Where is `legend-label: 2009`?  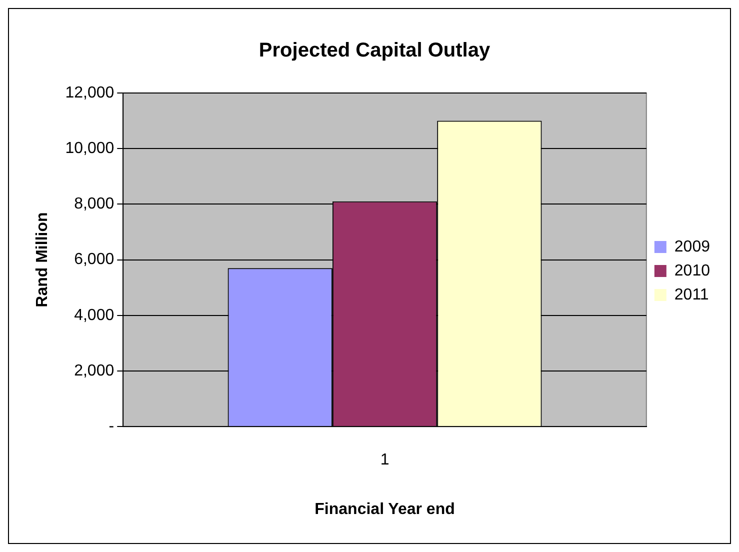
legend-label: 2009 is located at coordinates (692, 247).